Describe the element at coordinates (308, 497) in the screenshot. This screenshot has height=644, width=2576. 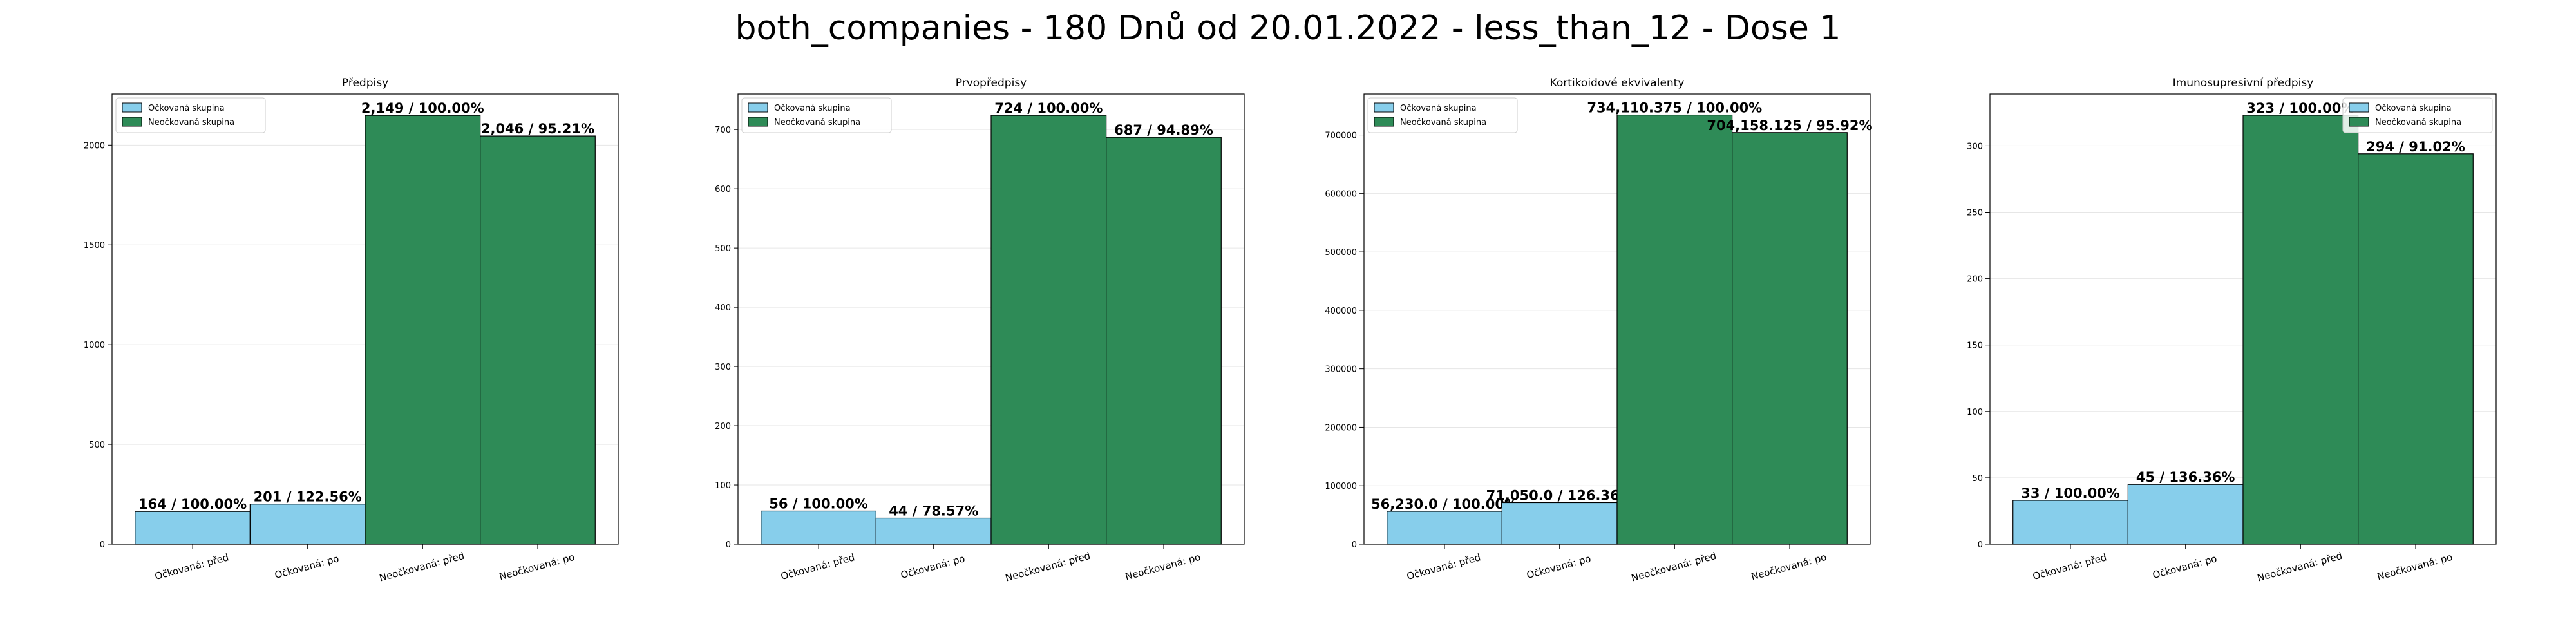
I see `bar-data-label: 201 / 122.56%` at that location.